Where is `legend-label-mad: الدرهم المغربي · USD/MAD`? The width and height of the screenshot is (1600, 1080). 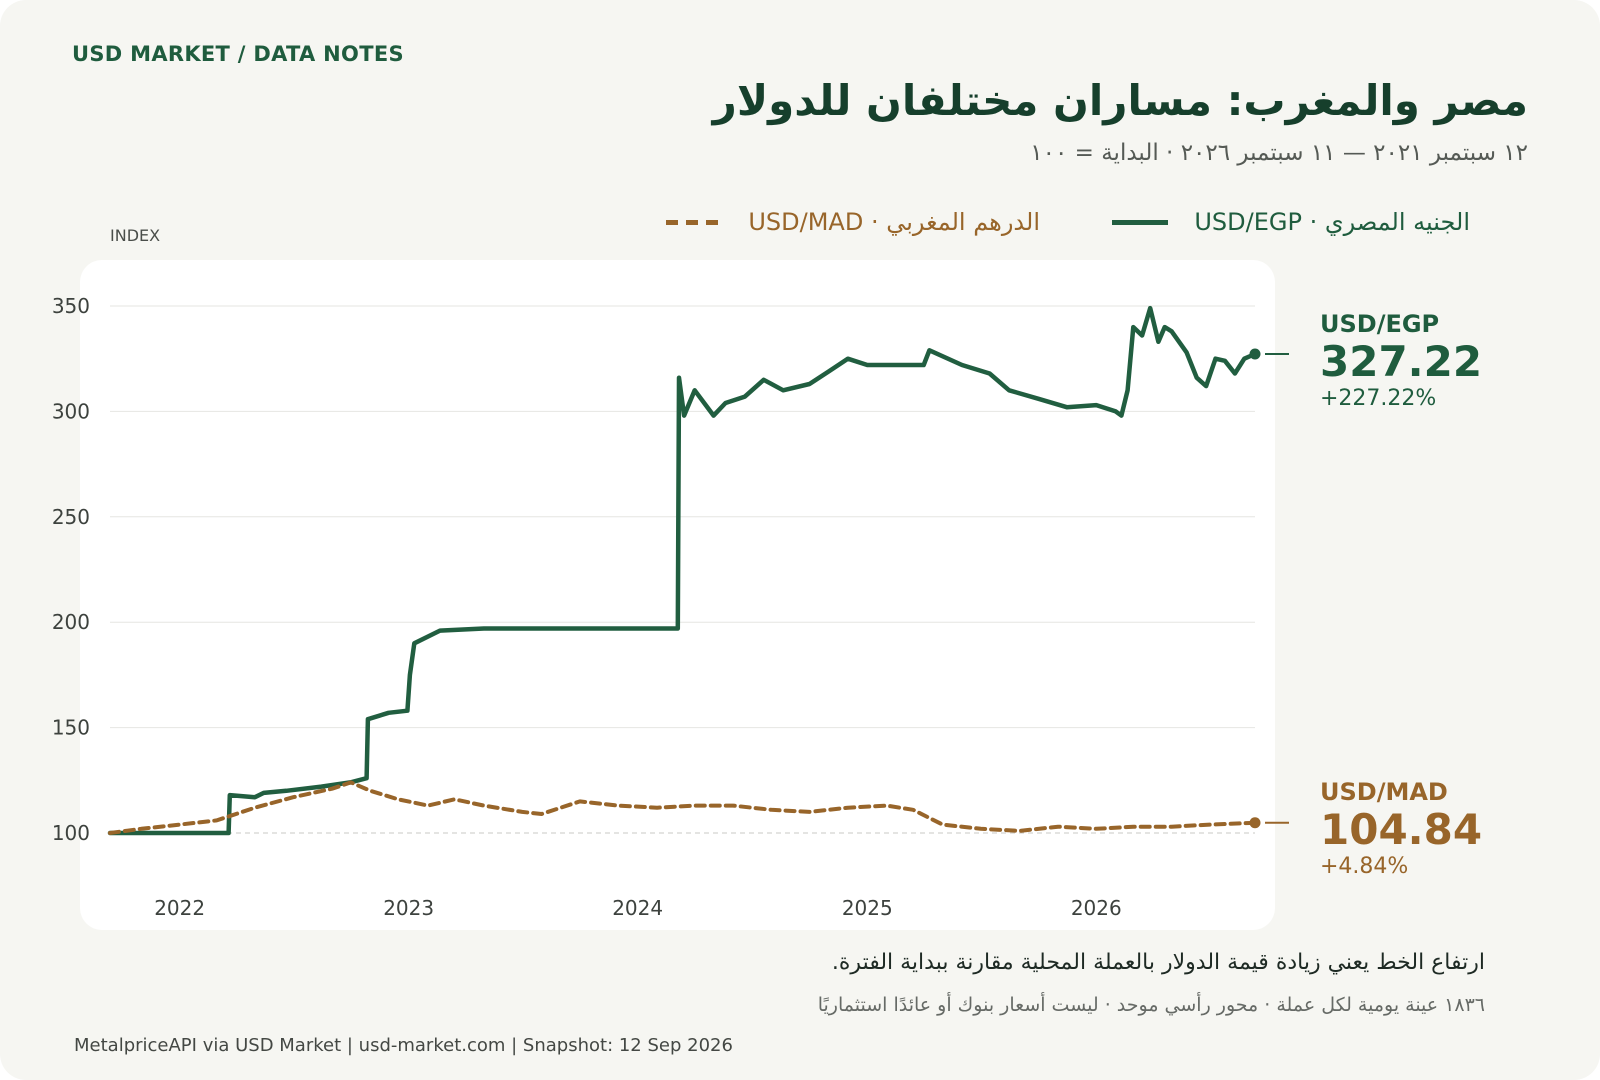
legend-label-mad: الدرهم المغربي · USD/MAD is located at coordinates (894, 222).